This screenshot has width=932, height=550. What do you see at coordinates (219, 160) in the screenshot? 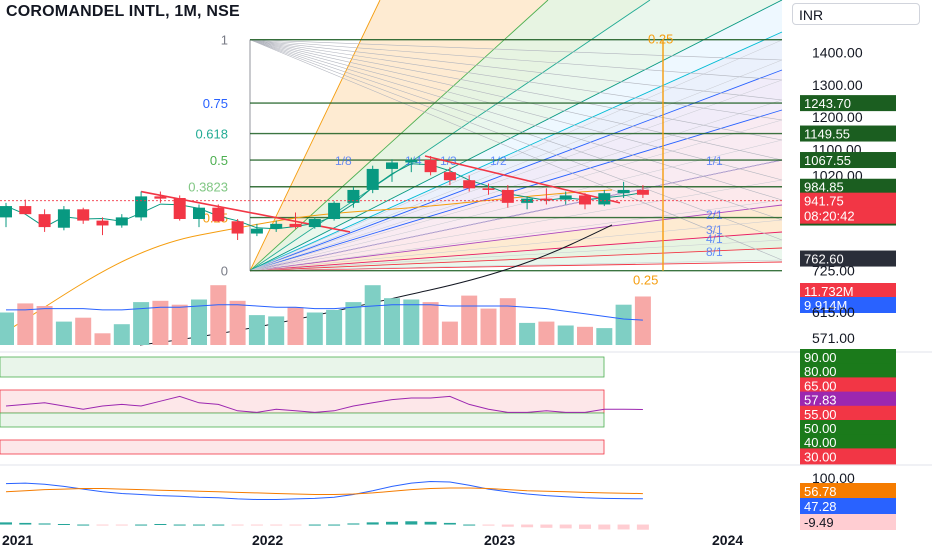
I see `fib-level-label: 0.5` at bounding box center [219, 160].